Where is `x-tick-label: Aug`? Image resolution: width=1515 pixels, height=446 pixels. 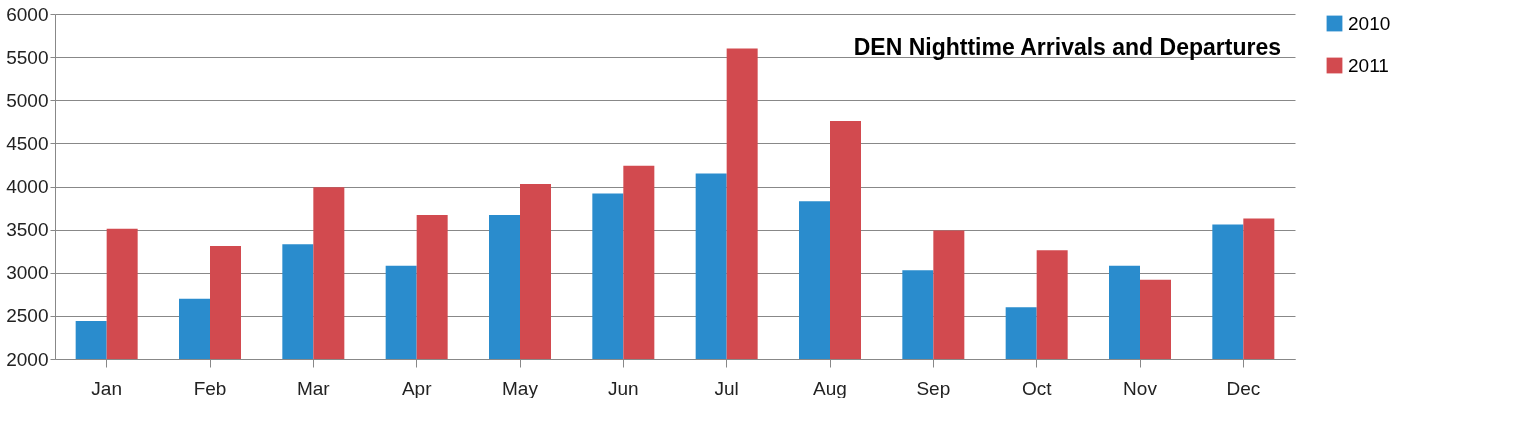
x-tick-label: Aug is located at coordinates (830, 388).